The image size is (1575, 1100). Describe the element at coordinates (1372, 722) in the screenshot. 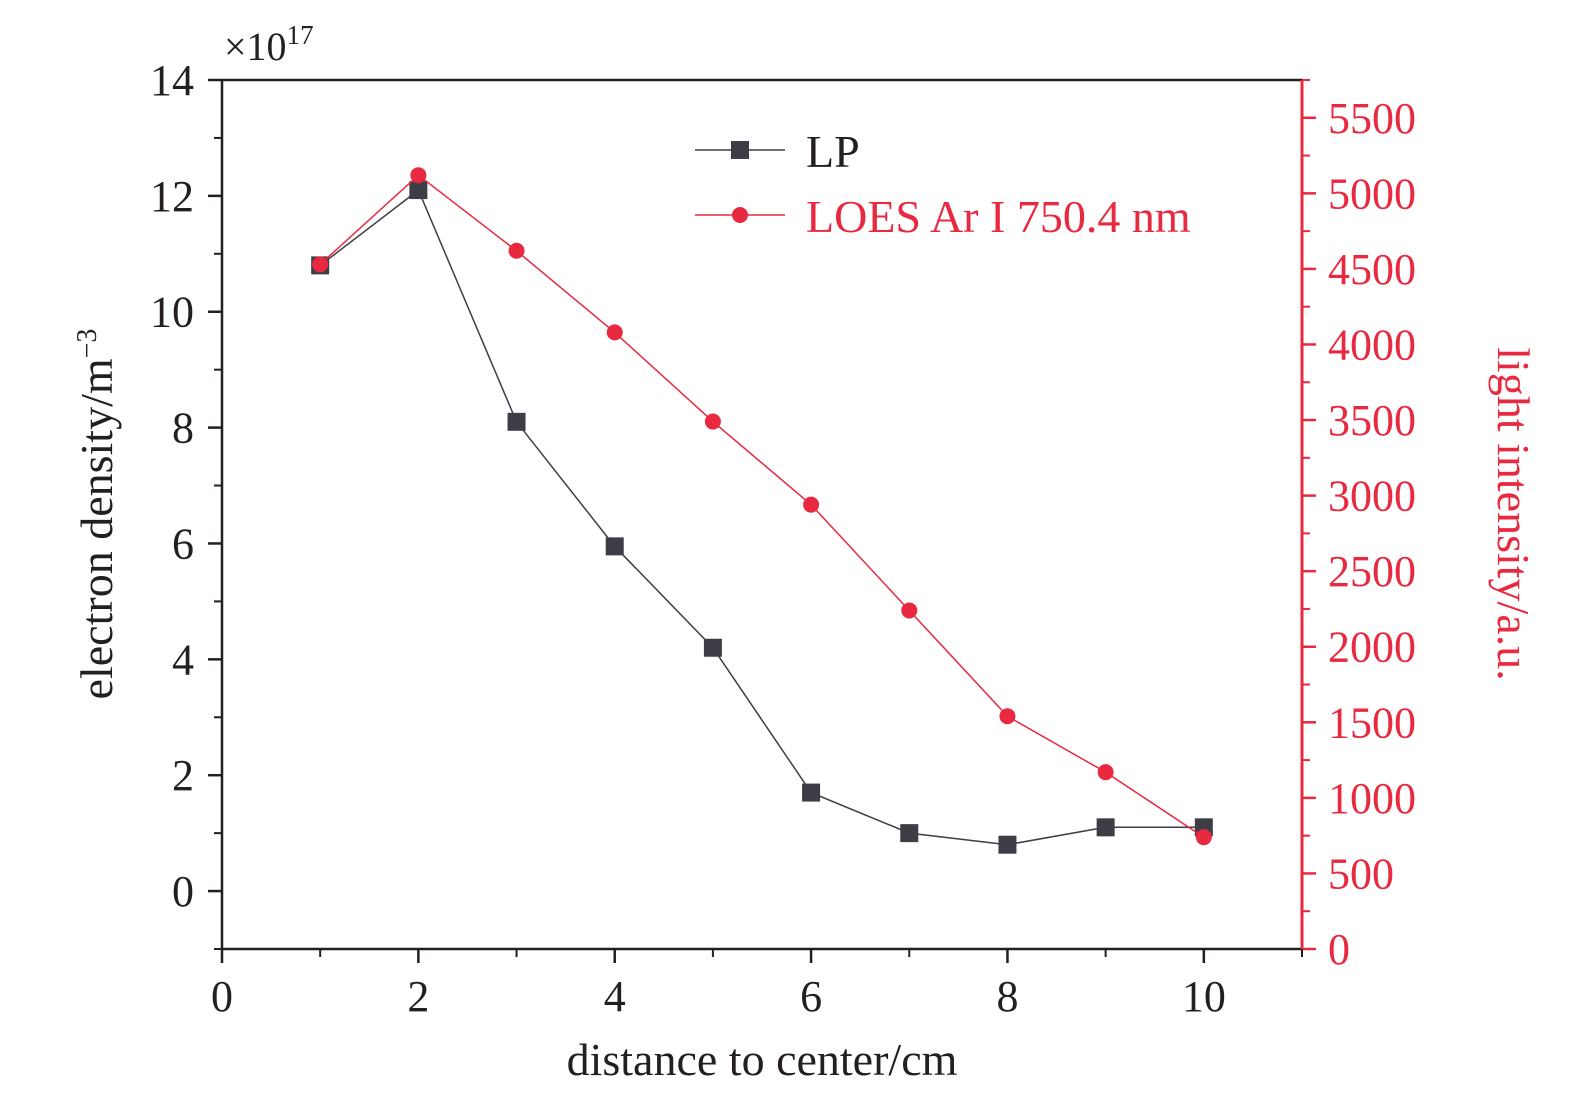

I see `y-right-tick-label: 1500` at that location.